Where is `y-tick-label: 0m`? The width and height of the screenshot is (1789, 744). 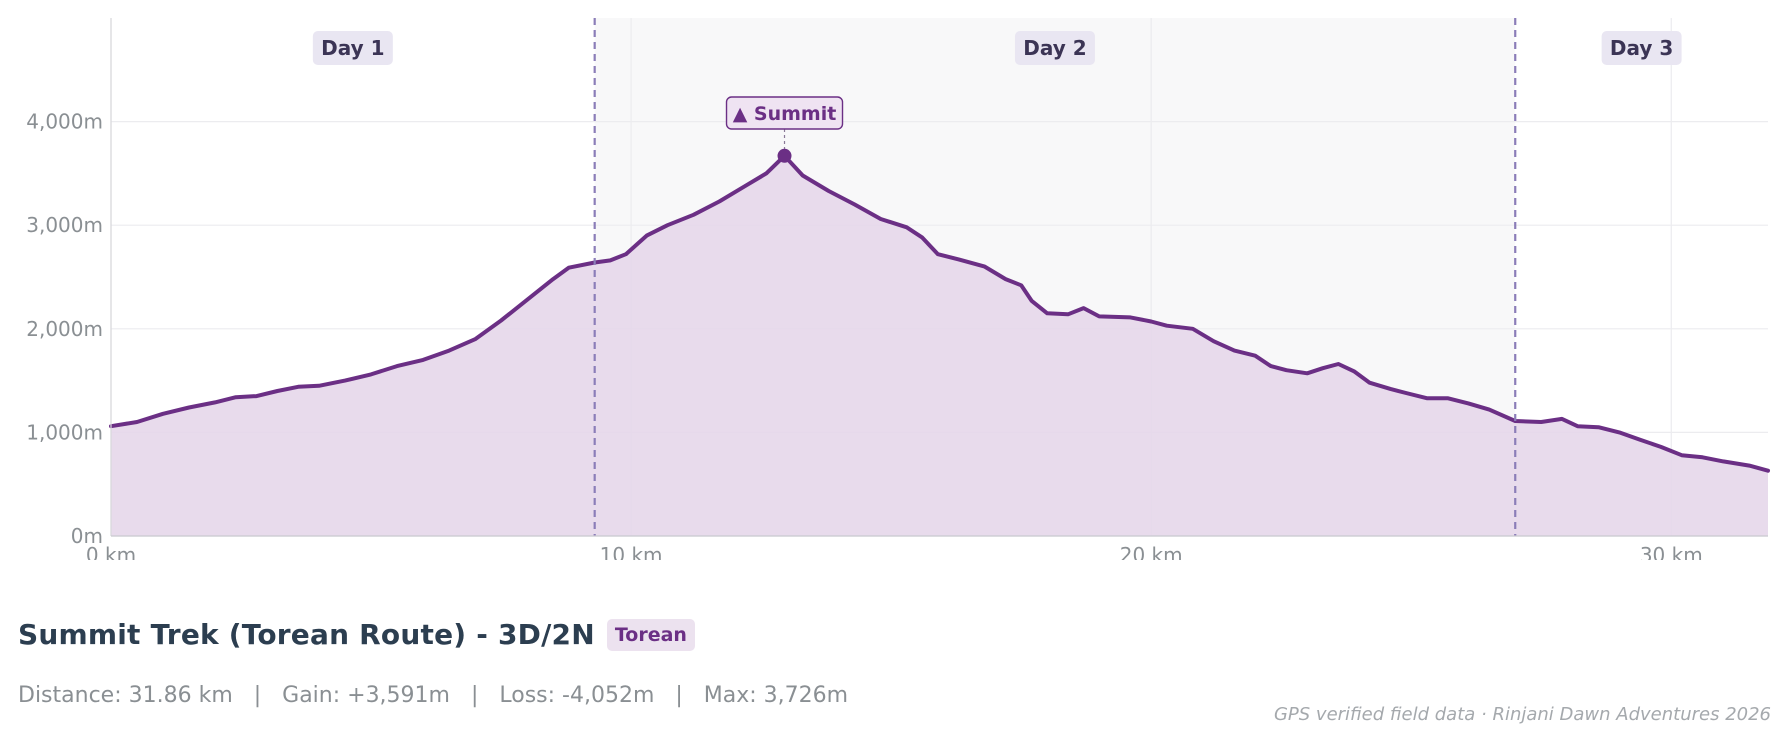
y-tick-label: 0m is located at coordinates (87, 536).